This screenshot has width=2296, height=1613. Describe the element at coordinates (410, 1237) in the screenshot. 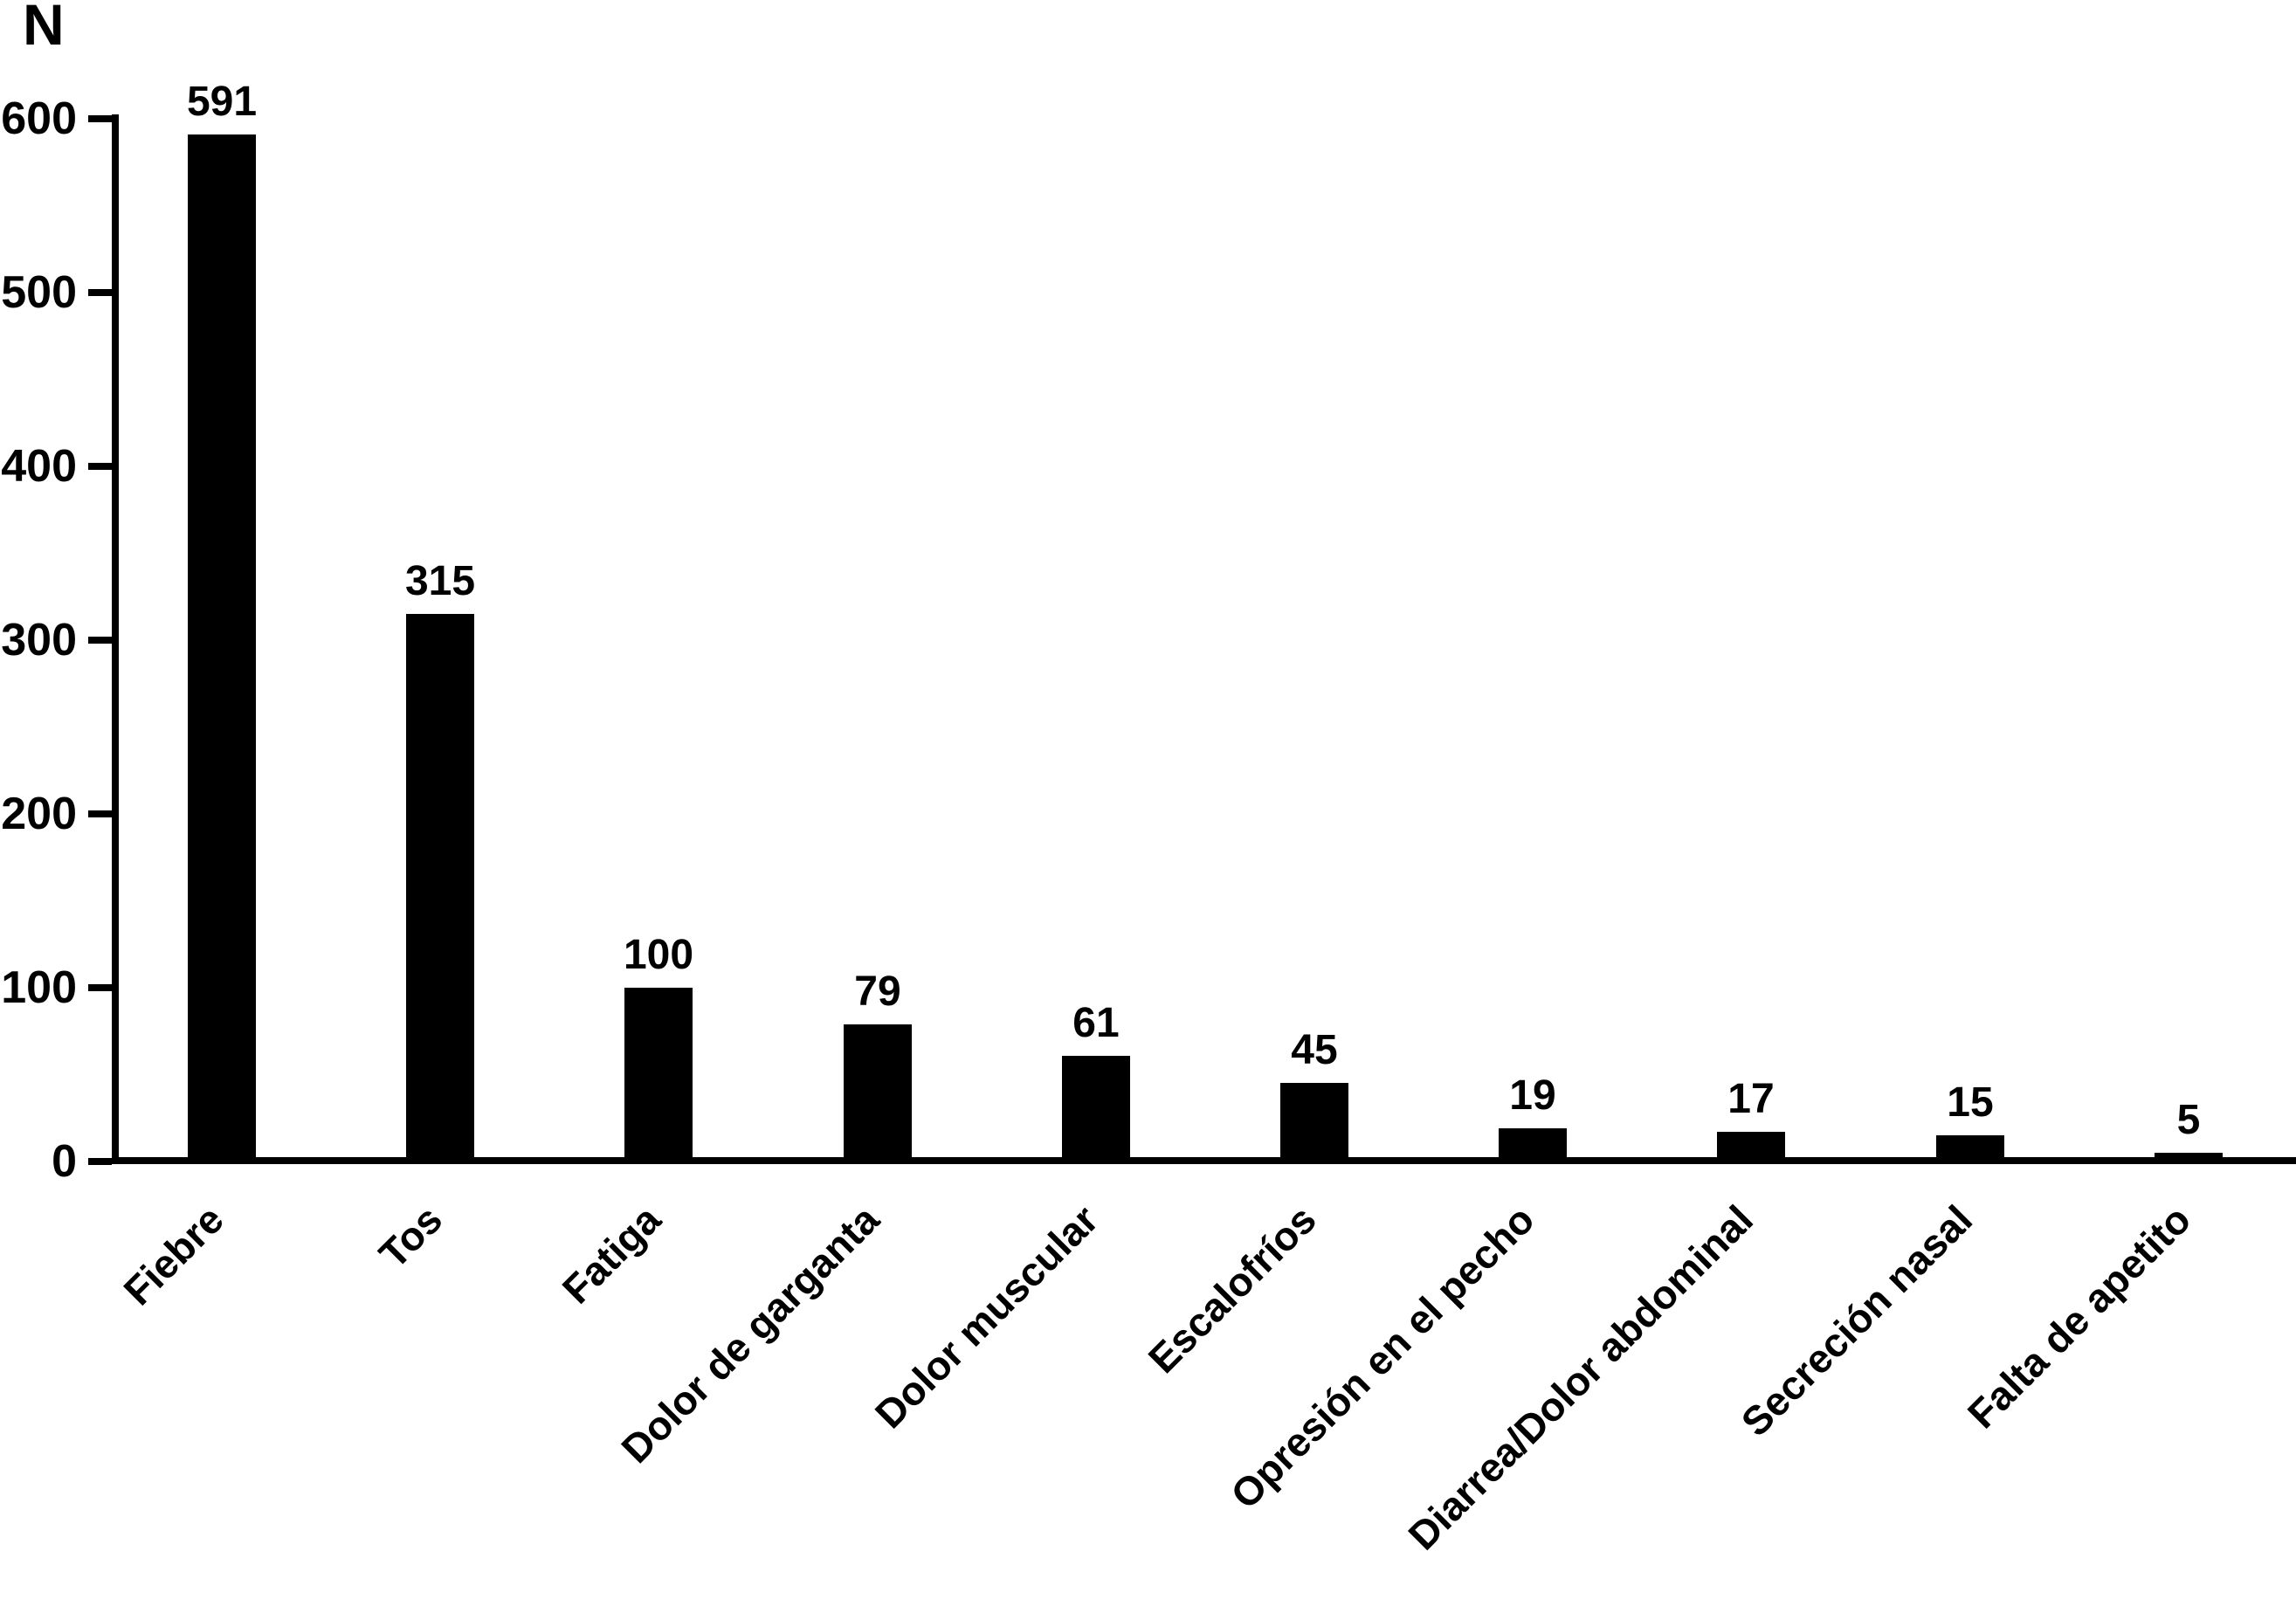

I see `x-category-label-1: Tos` at that location.